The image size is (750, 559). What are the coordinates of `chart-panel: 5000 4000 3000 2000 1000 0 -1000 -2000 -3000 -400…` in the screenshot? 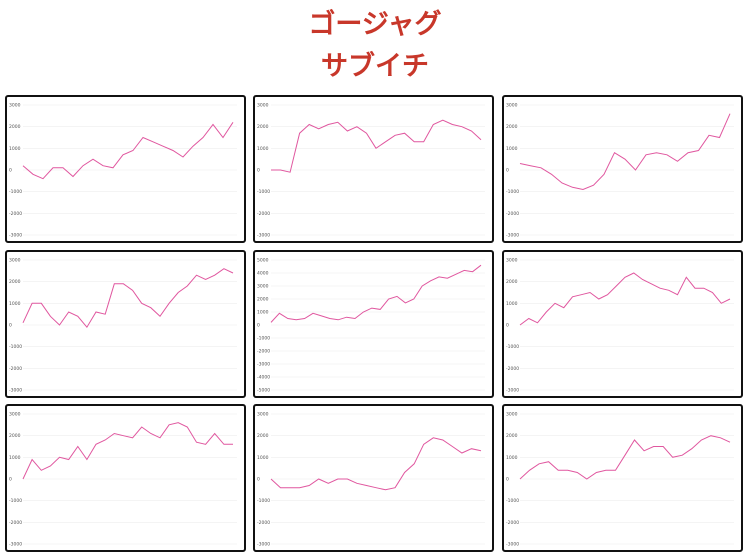 It's located at (373, 324).